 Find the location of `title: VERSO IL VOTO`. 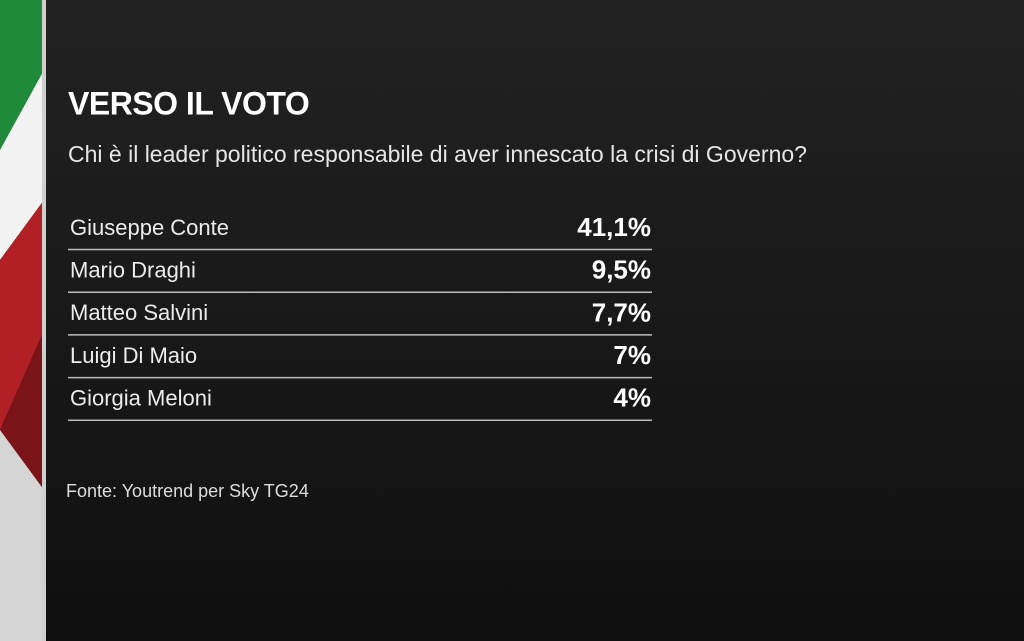

title: VERSO IL VOTO is located at coordinates (188, 103).